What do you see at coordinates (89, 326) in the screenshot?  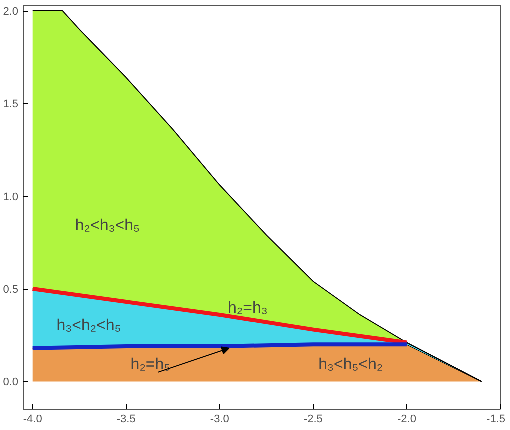 I see `annotation: h₃<h₂<h₅` at bounding box center [89, 326].